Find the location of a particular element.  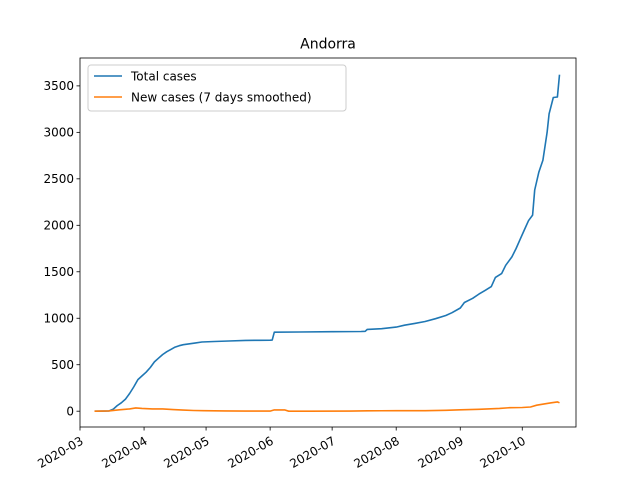

y-tick-label: 3500 is located at coordinates (58, 86).